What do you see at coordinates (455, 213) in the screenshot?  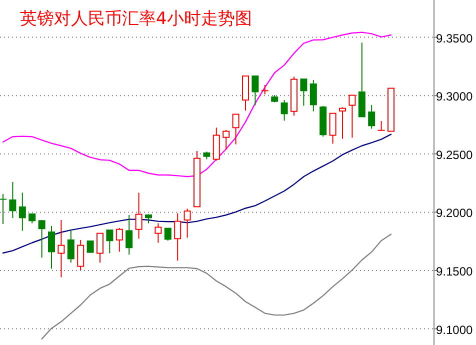 I see `y-tick-label: 9.2000` at bounding box center [455, 213].